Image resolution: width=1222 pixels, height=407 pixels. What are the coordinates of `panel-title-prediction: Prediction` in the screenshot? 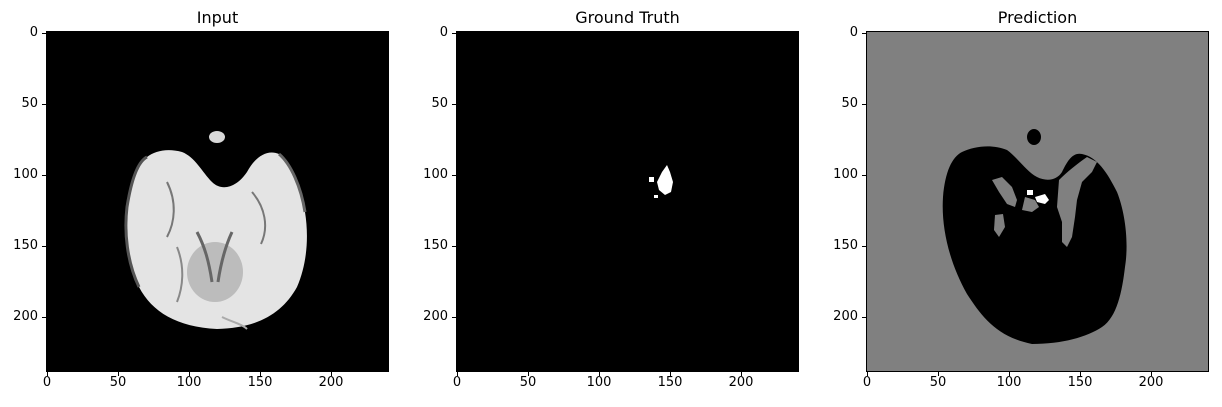 It's located at (1037, 17).